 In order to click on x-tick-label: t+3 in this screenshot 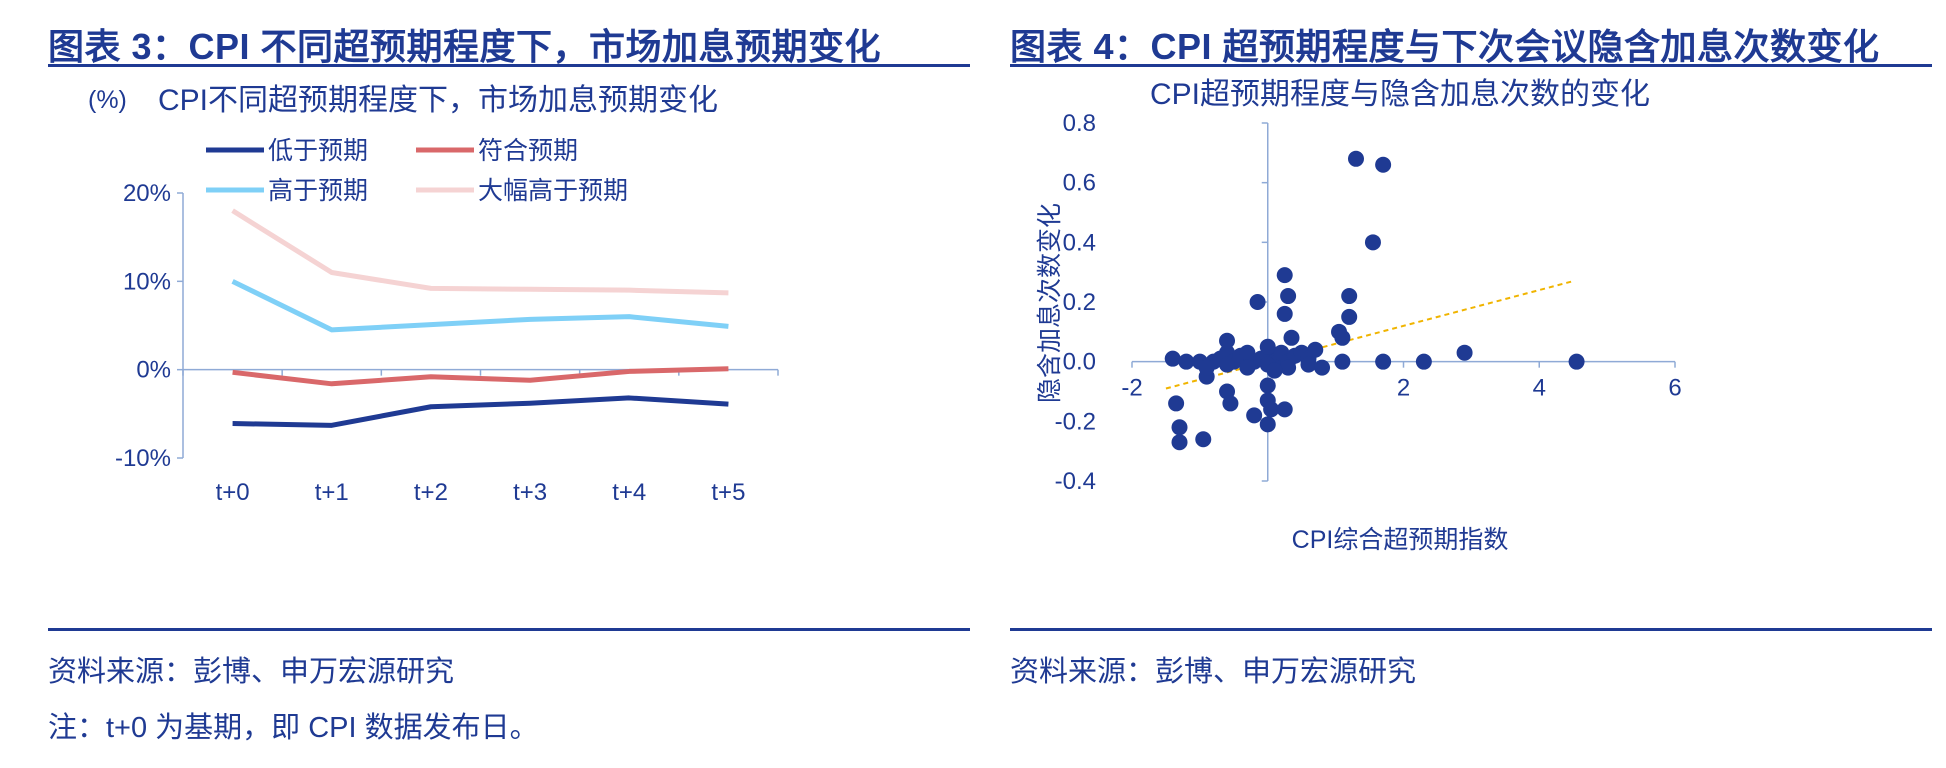, I will do `click(530, 492)`.